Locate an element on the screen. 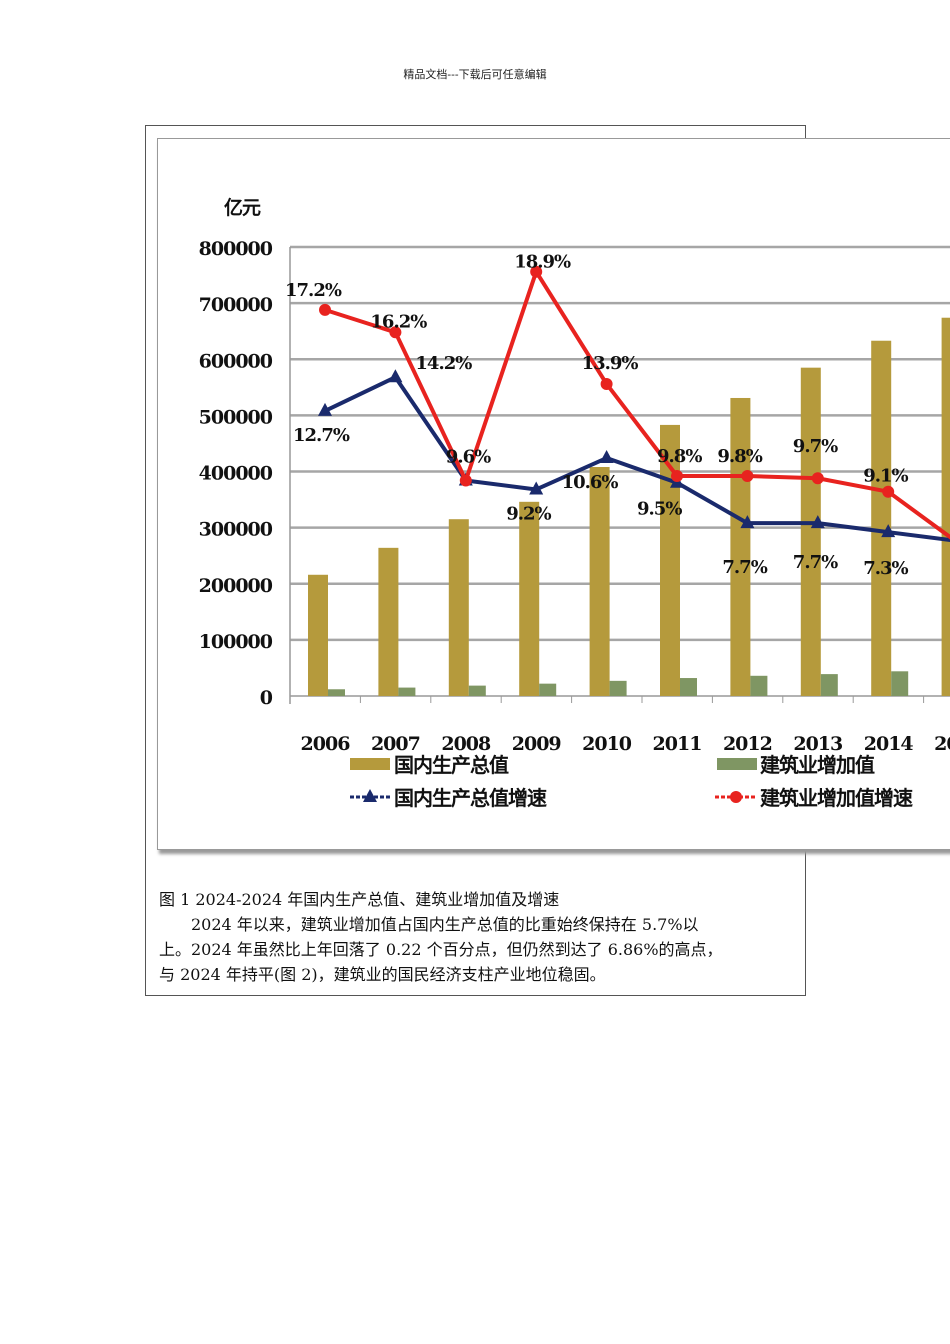  data-label: 9.2% is located at coordinates (528, 513).